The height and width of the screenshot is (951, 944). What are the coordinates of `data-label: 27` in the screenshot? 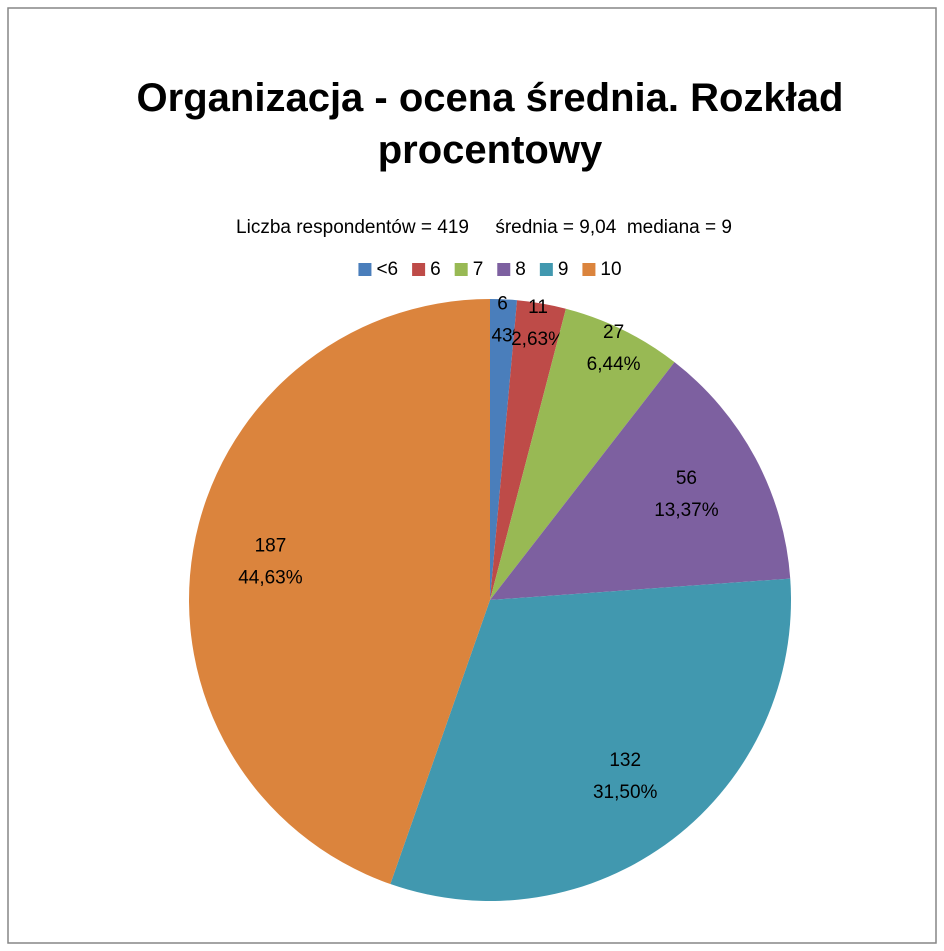 It's located at (613, 332).